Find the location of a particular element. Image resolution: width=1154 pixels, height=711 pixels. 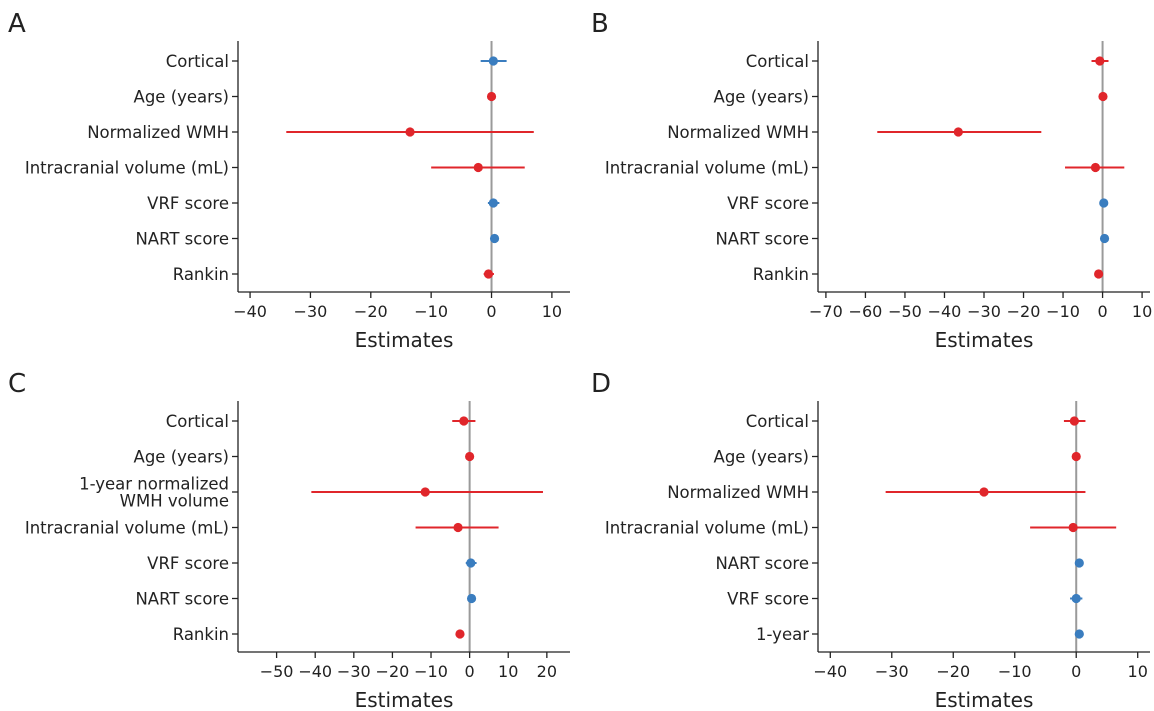

category-label-line: WMH volume is located at coordinates (174, 501).